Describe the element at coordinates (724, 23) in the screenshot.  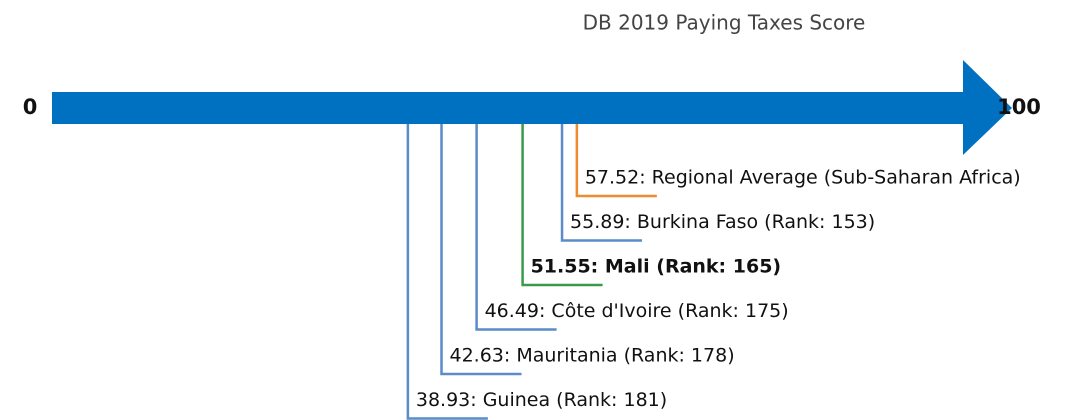
I see `chart-title: DB 2019 Paying Taxes Score` at that location.